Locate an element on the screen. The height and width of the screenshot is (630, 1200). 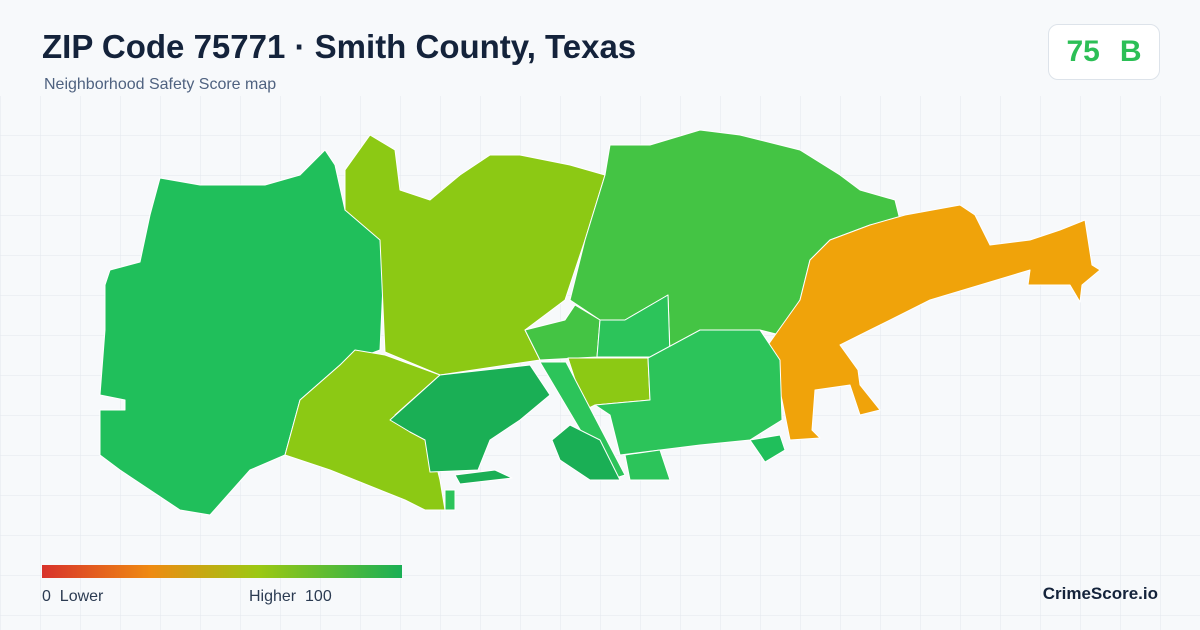
legend-min-value: 0 is located at coordinates (46, 596).